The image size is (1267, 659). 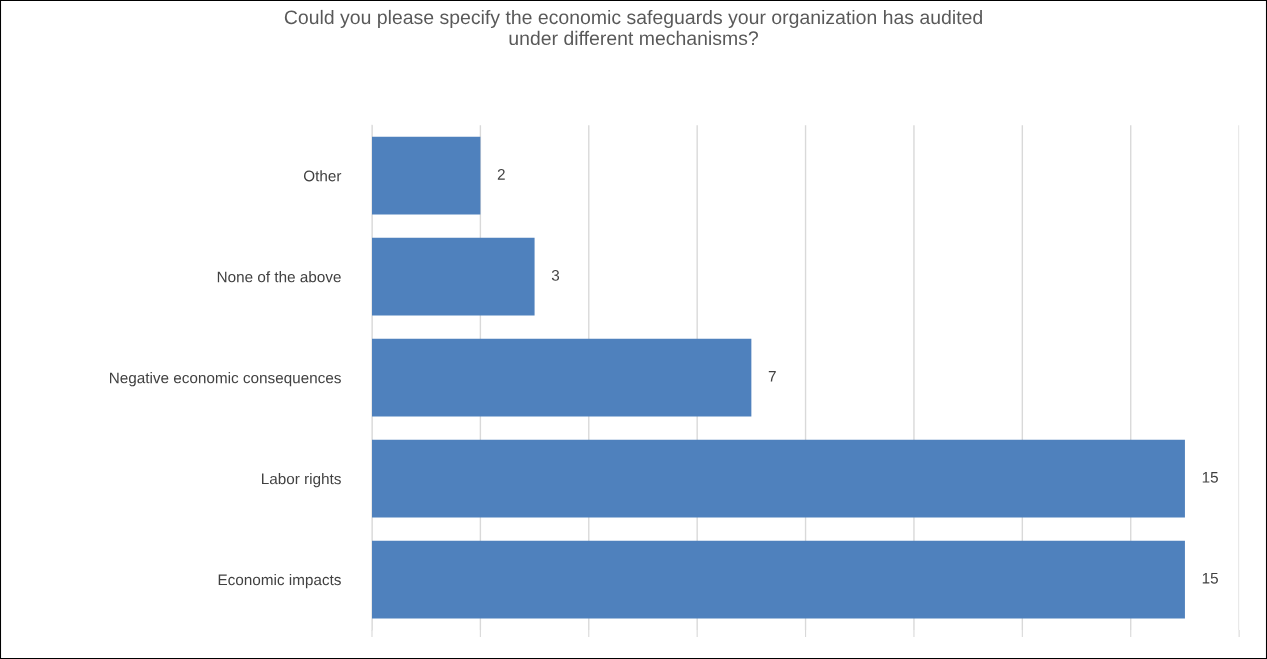 I want to click on y-tick-label: Other, so click(x=322, y=176).